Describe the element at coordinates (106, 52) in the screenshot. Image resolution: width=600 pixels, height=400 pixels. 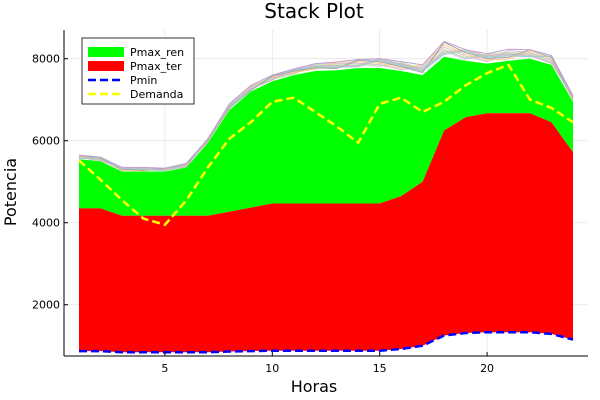
I see `legend-swatch-pmax-ren` at that location.